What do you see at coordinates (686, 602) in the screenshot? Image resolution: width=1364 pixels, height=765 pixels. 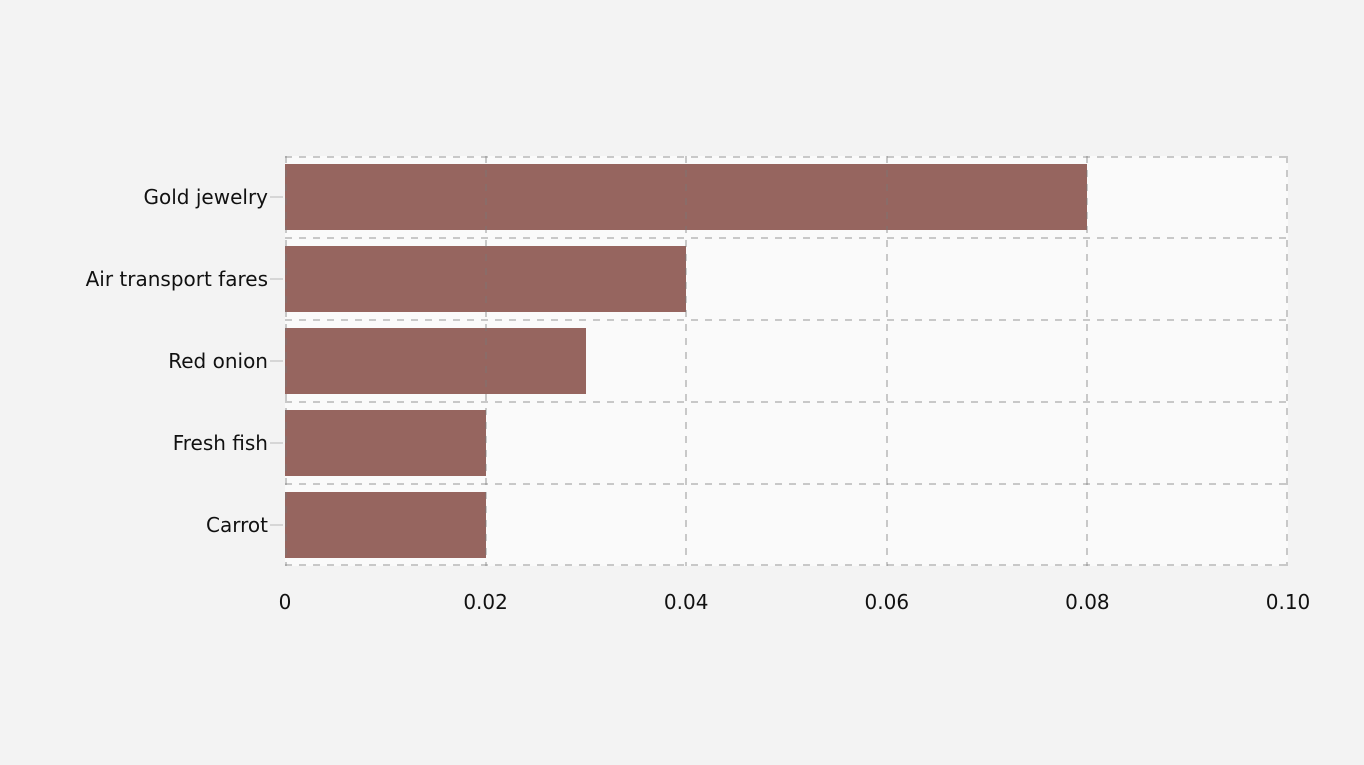 I see `x-axis-tick-label: 0.04` at bounding box center [686, 602].